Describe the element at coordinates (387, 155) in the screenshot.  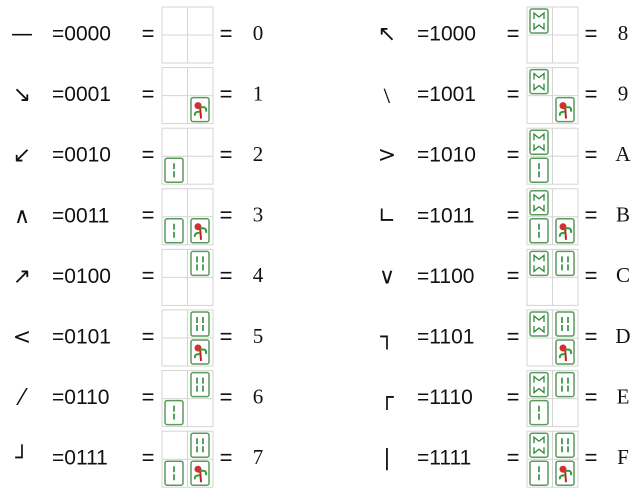
I see `symbol: >` at that location.